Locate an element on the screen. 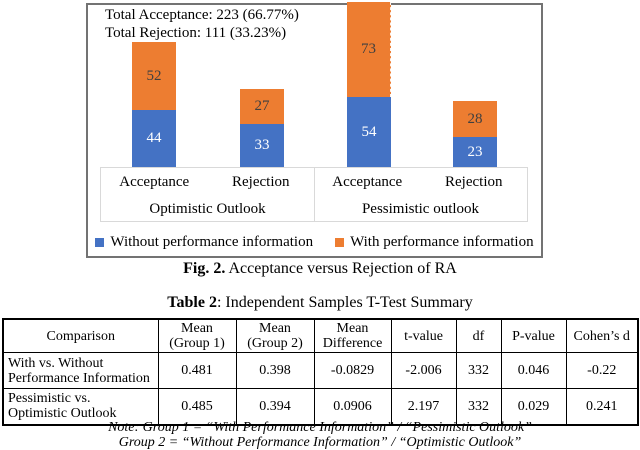 The width and height of the screenshot is (640, 450). group-label: Pessimistic outlook is located at coordinates (420, 208).